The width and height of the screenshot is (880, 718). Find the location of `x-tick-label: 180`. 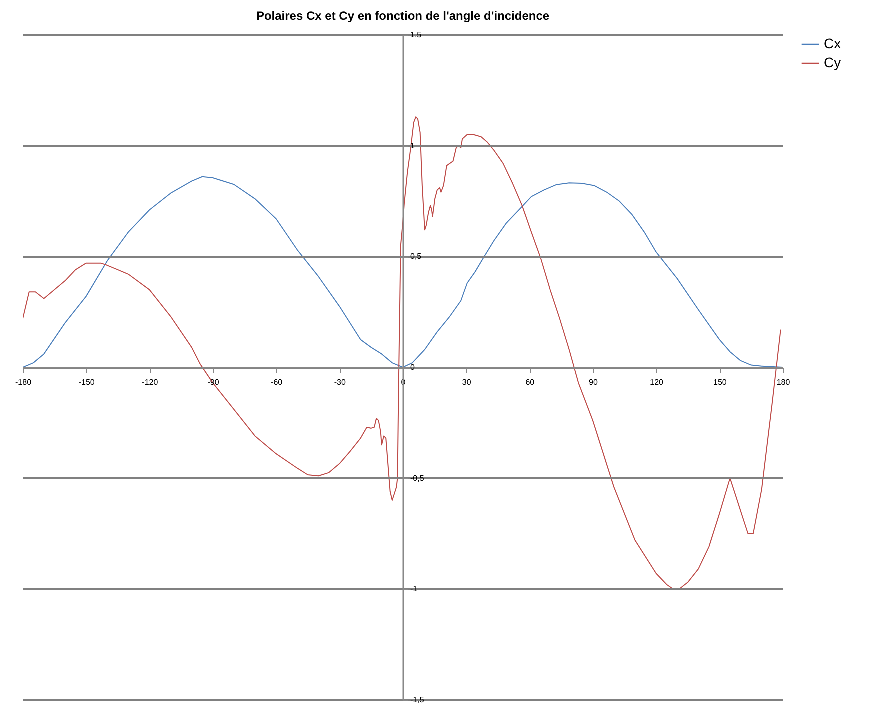

x-tick-label: 180 is located at coordinates (783, 382).